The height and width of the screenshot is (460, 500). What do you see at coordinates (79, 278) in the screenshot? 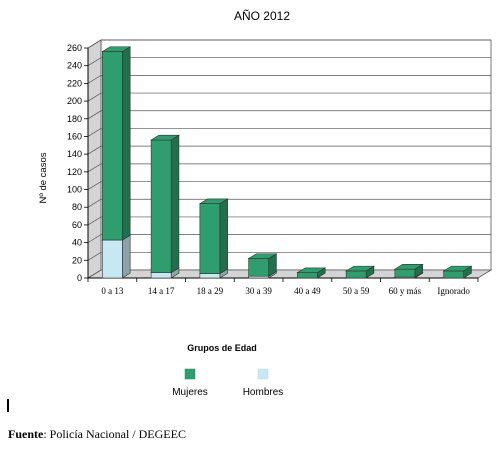
I see `y-tick-label: 0` at bounding box center [79, 278].